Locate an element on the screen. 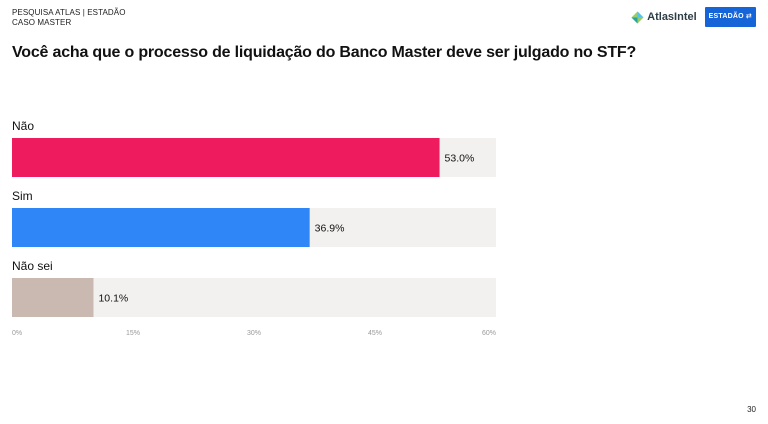  header-left: PESQUISA ATLAS | ESTADÃO CASO MASTER is located at coordinates (69, 18).